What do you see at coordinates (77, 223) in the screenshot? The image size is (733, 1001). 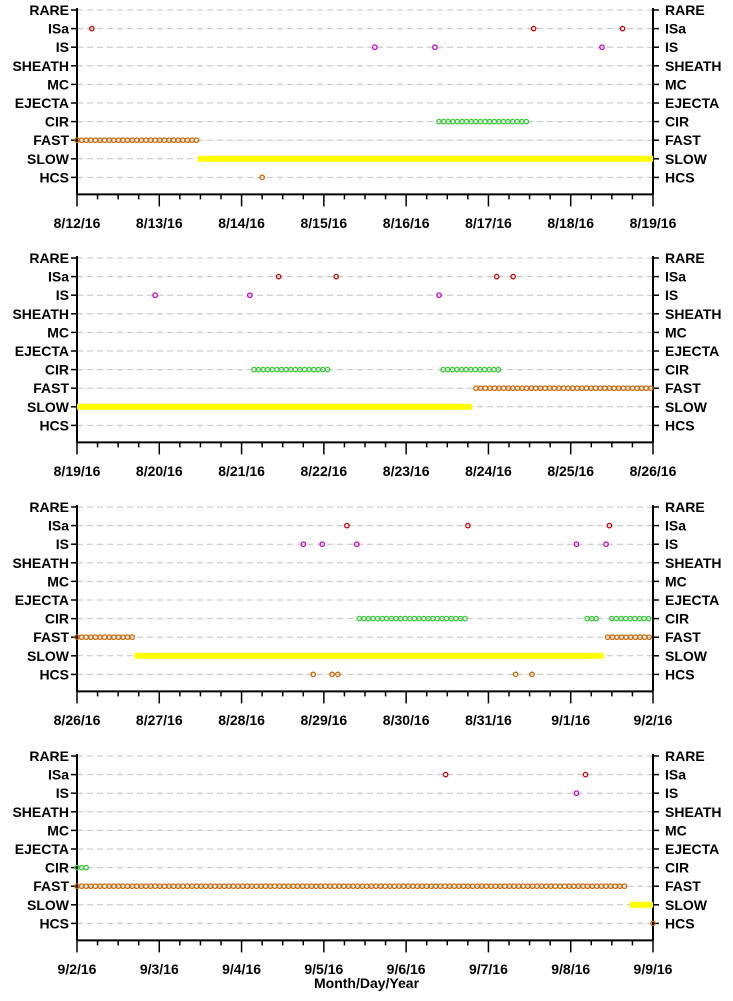 I see `x-tick-label: 8/12/16` at bounding box center [77, 223].